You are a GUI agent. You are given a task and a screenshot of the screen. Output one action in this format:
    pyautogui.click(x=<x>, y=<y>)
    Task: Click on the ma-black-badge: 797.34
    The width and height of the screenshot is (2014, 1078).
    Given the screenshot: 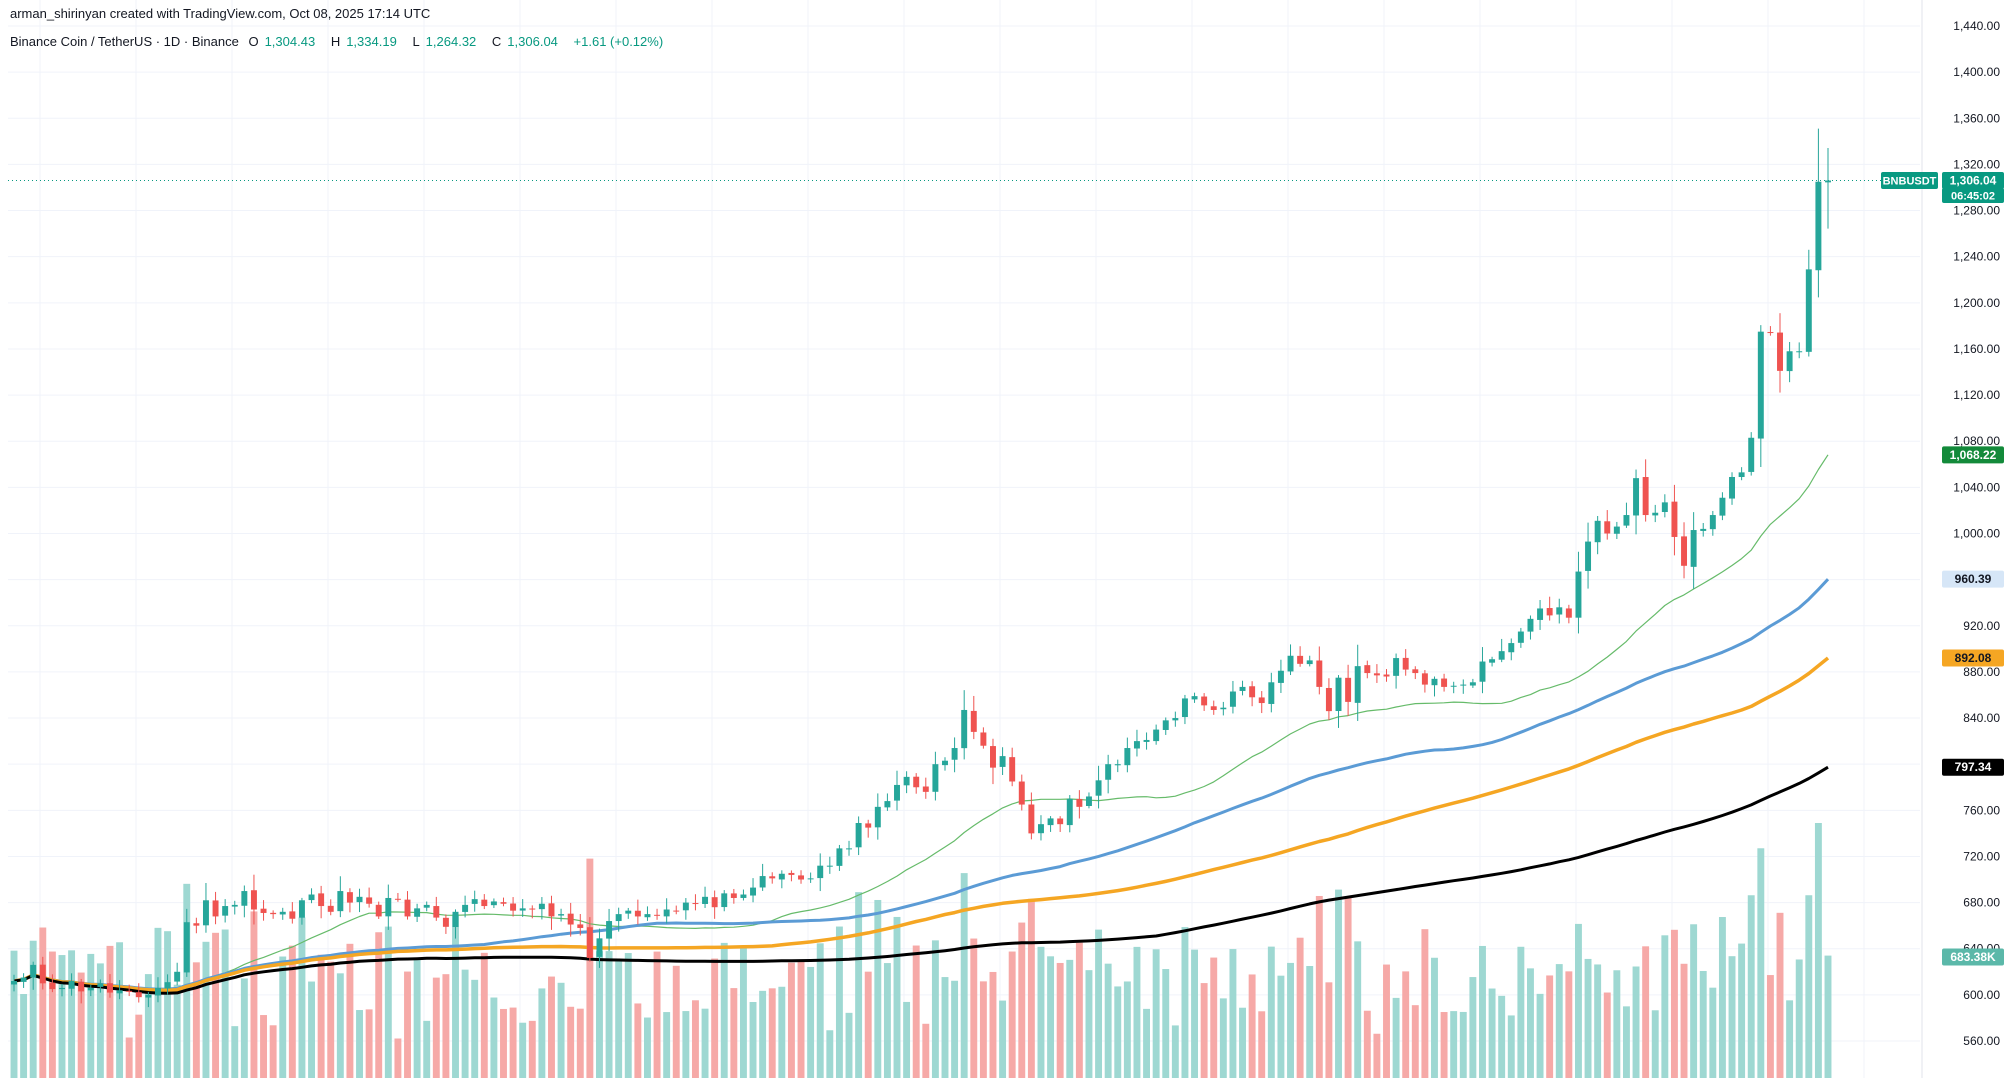 What is the action you would take?
    pyautogui.click(x=1973, y=767)
    